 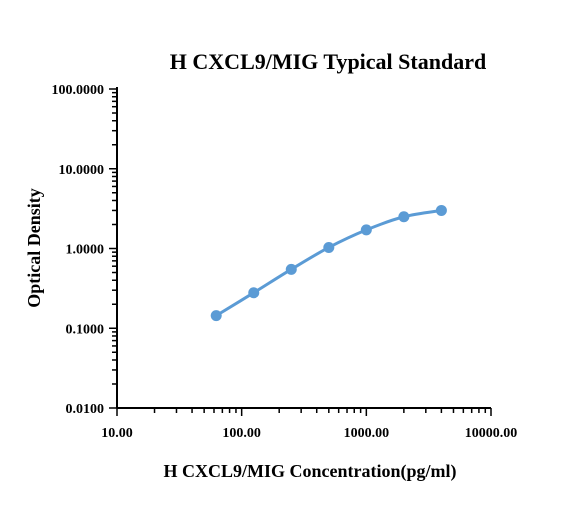 I want to click on x-tick-label: 10.00, so click(x=117, y=433).